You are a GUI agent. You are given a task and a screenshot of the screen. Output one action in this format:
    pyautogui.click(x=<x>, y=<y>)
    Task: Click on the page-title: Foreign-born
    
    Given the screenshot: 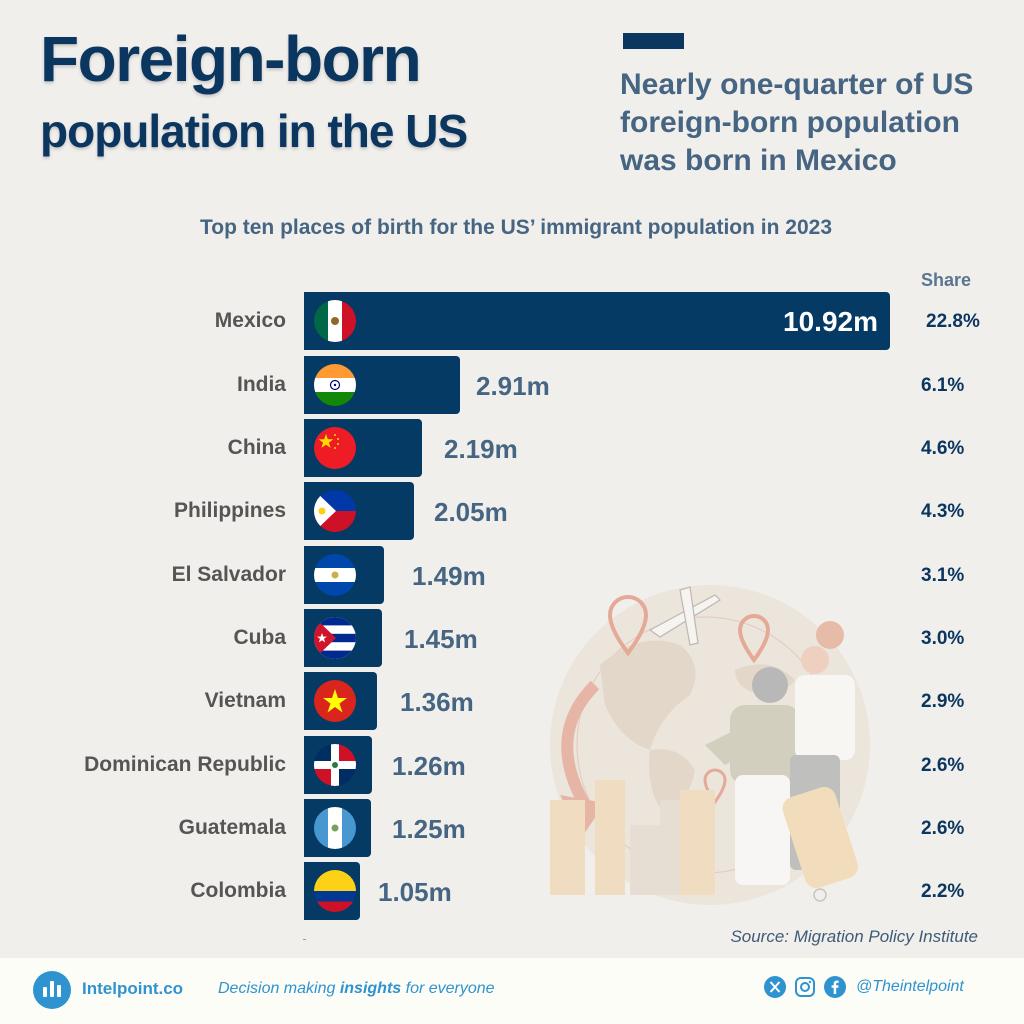 What is the action you would take?
    pyautogui.click(x=231, y=59)
    